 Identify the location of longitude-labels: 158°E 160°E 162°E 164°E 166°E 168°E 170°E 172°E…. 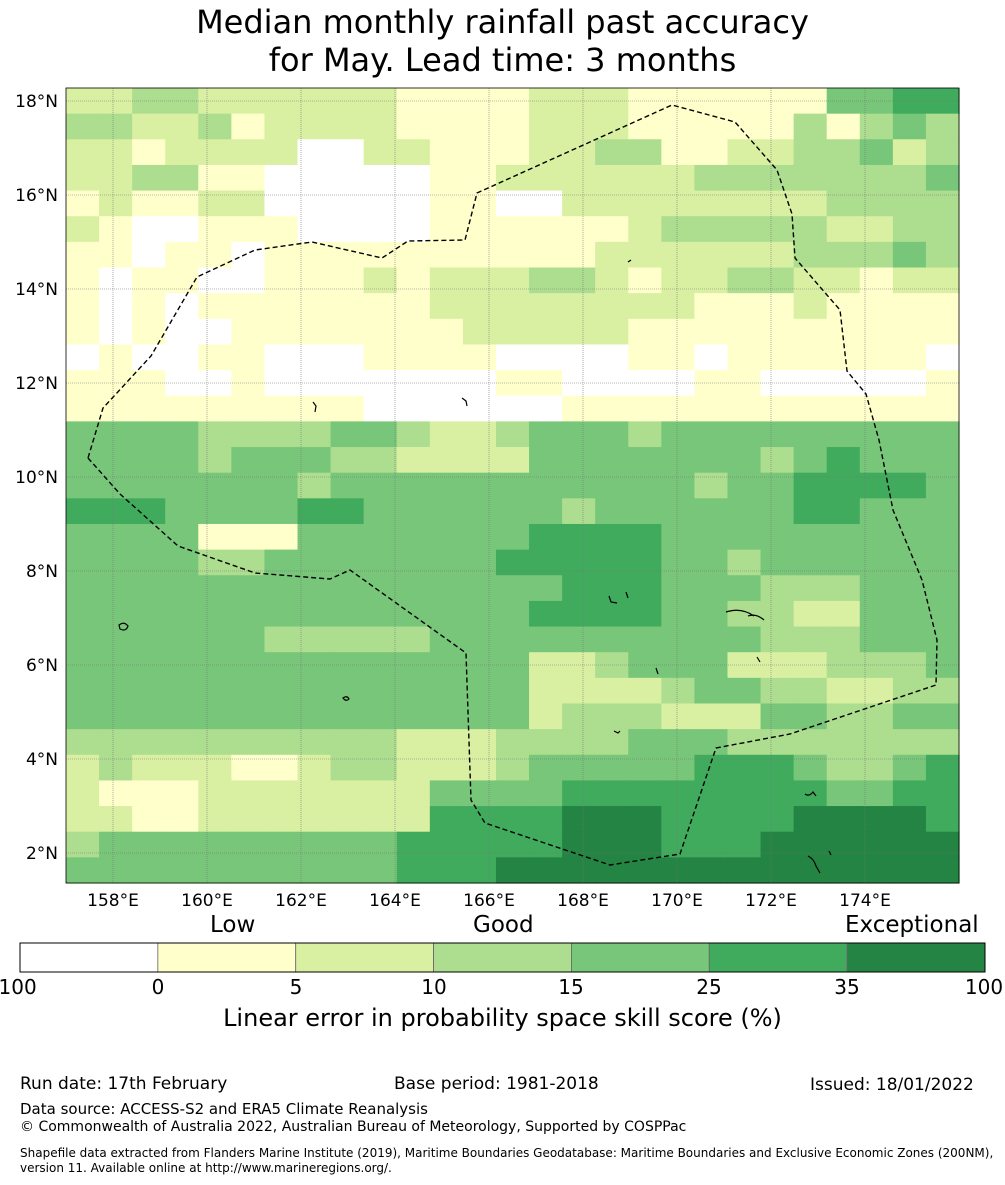
(489, 901).